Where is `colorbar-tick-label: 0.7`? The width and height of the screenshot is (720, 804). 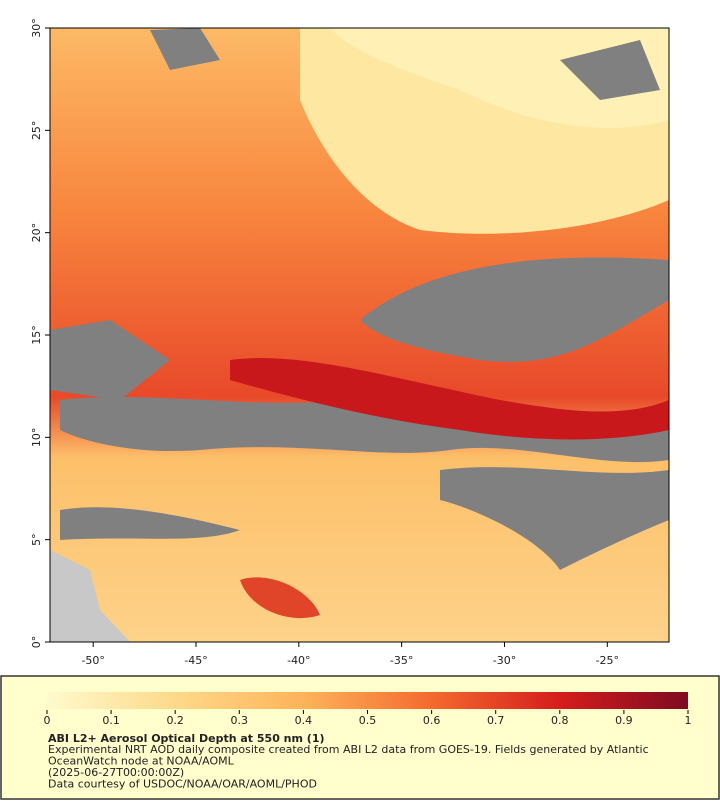 colorbar-tick-label: 0.7 is located at coordinates (496, 720).